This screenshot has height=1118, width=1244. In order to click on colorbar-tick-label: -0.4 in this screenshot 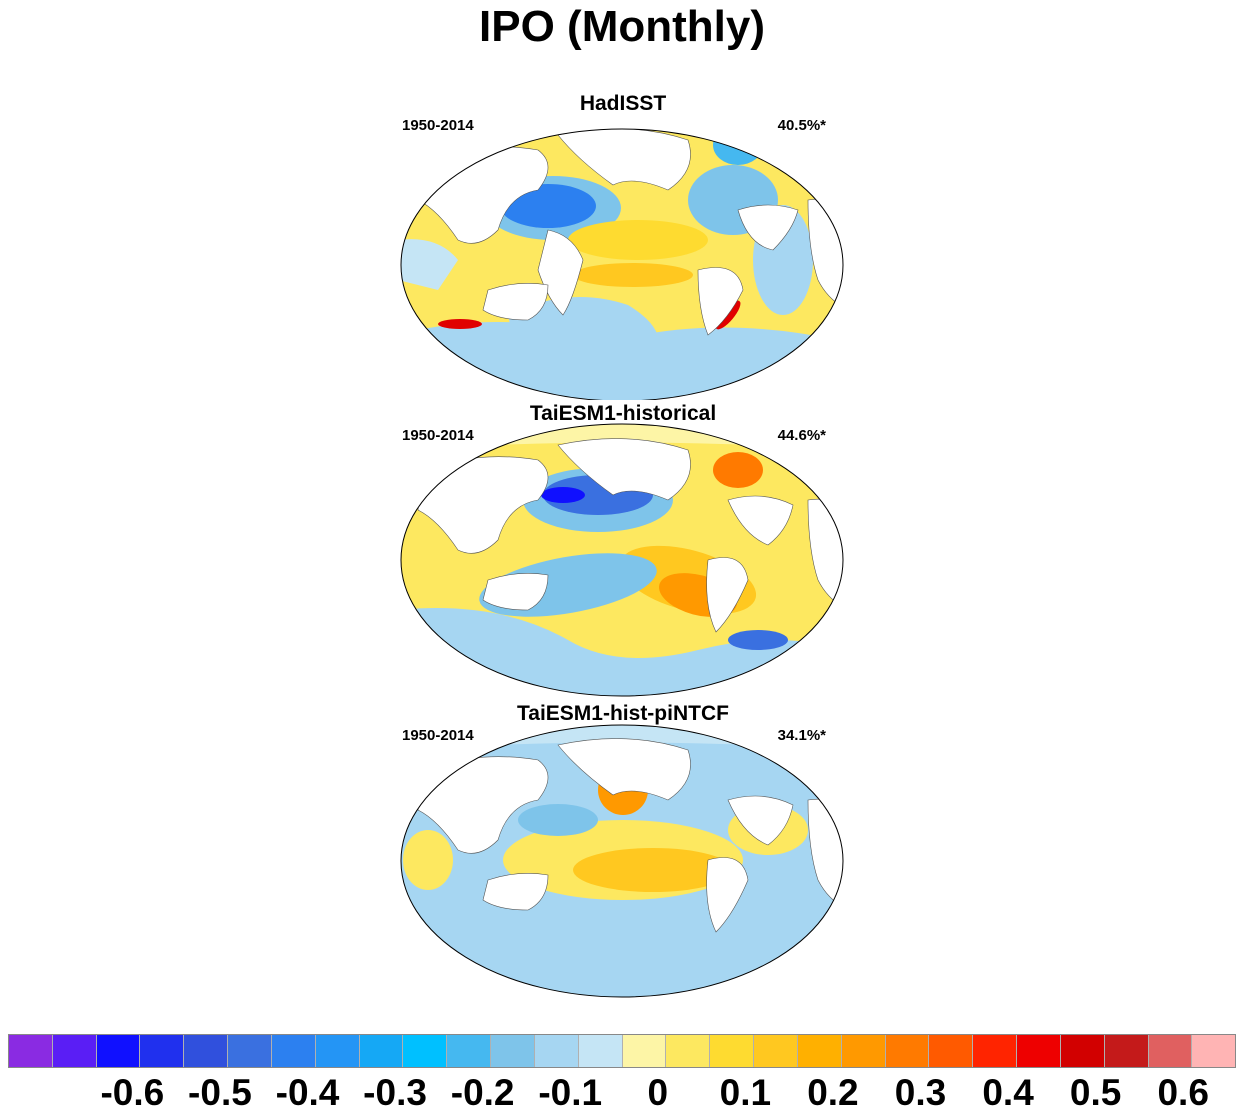, I will do `click(307, 1092)`.